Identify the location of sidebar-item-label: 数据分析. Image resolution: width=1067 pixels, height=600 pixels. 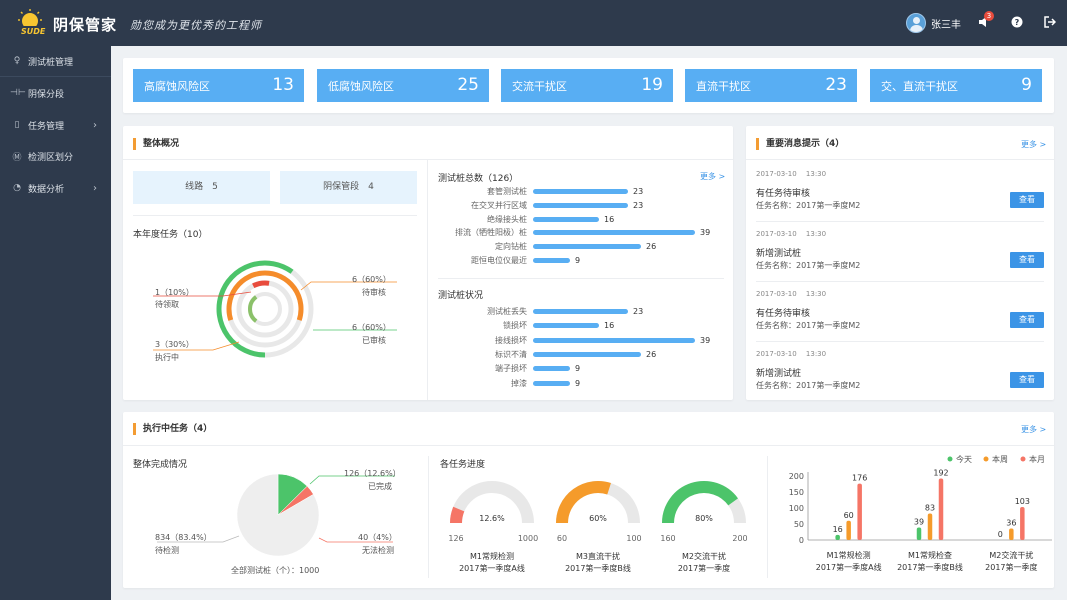
(46, 189).